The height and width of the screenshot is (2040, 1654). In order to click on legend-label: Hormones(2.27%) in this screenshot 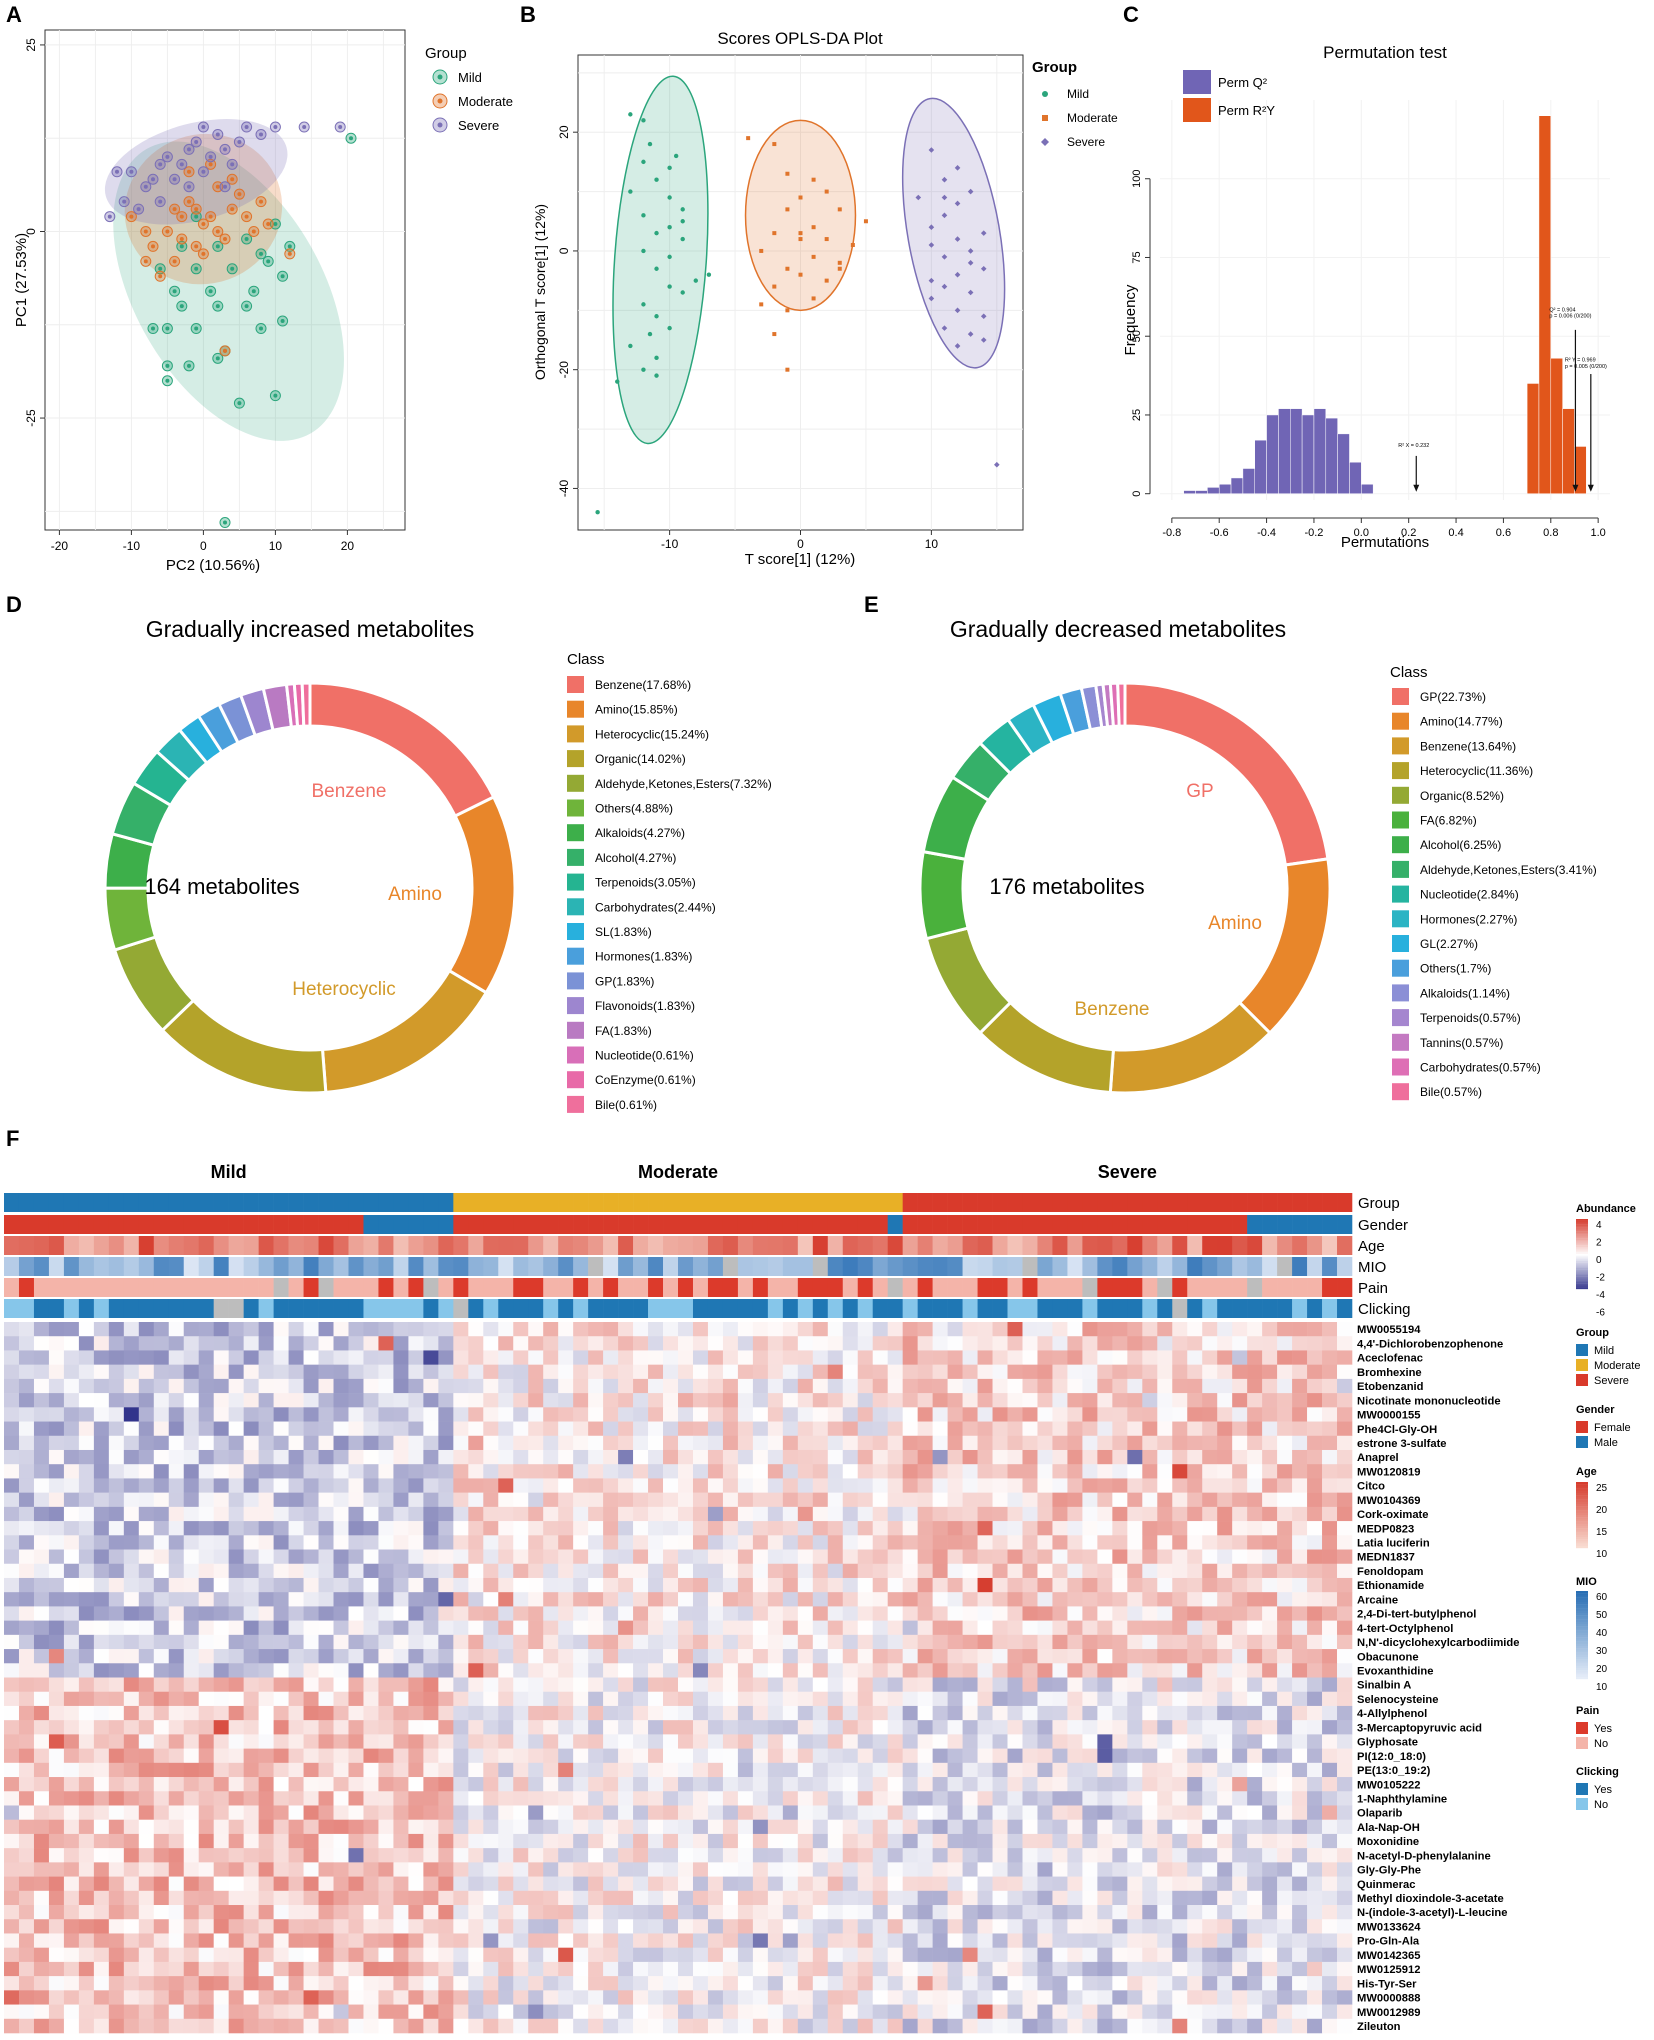, I will do `click(1468, 919)`.